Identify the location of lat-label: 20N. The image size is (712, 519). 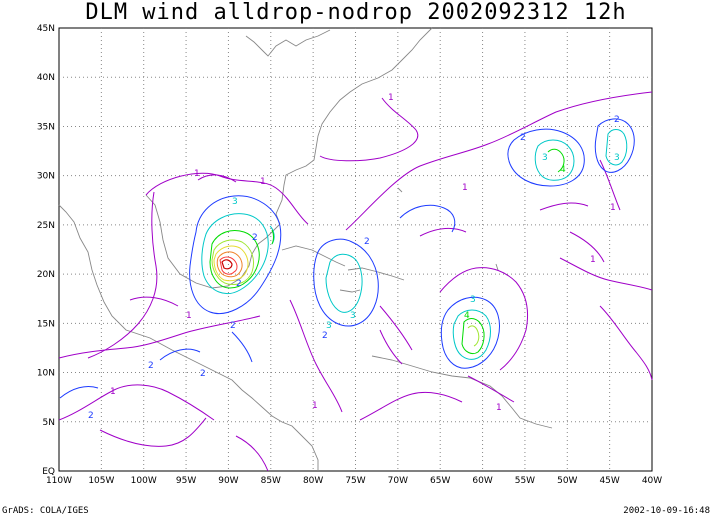
(46, 275).